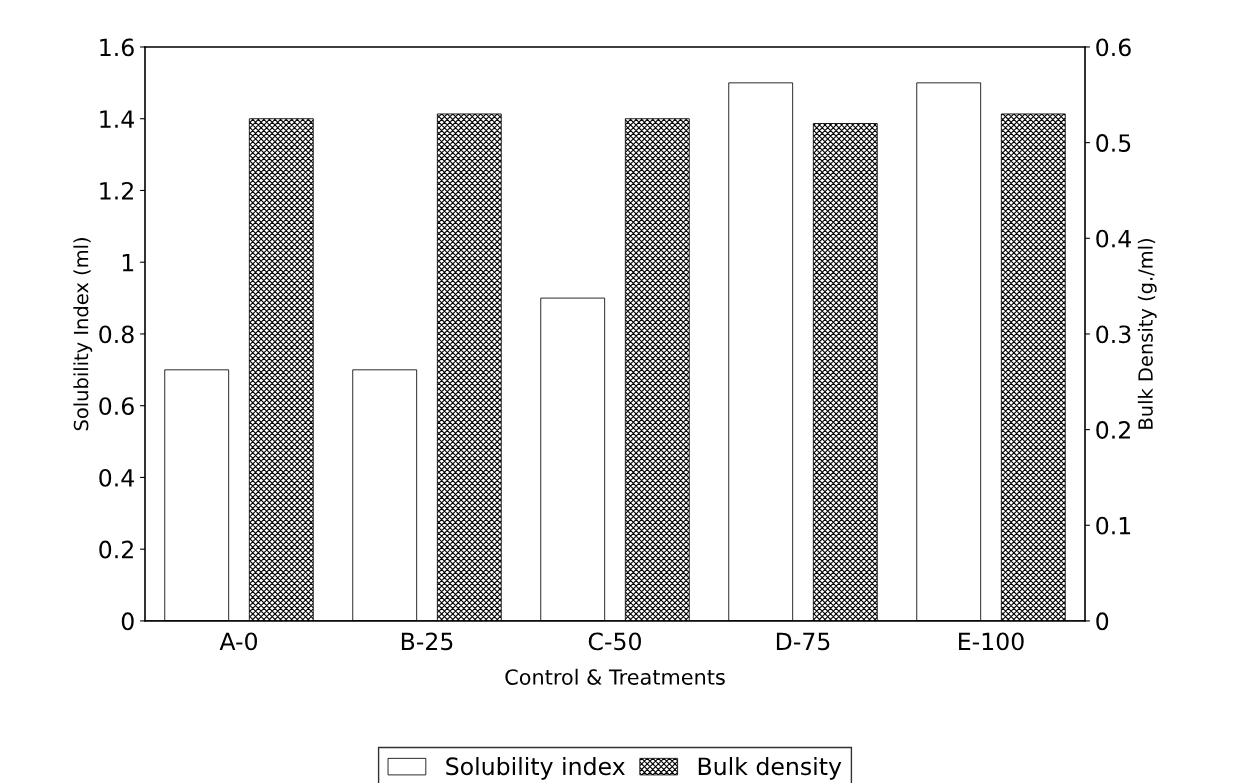 The image size is (1250, 783). What do you see at coordinates (803, 641) in the screenshot?
I see `x-tick-label: D-75` at bounding box center [803, 641].